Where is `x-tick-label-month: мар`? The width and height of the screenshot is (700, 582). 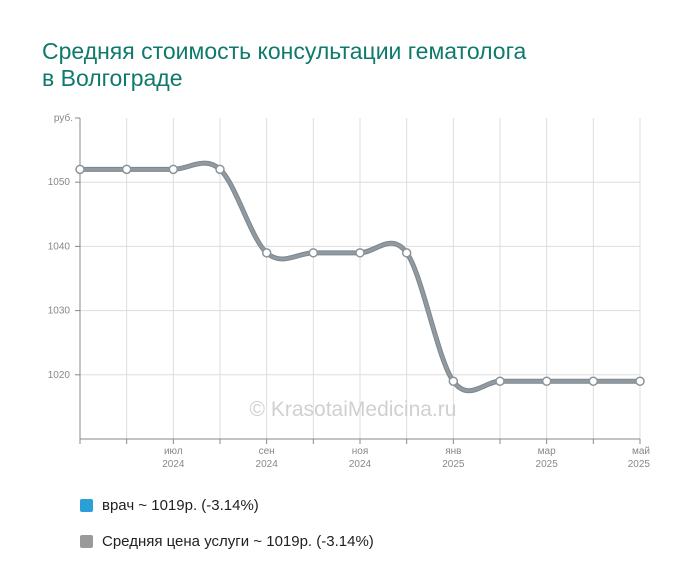
x-tick-label-month: мар is located at coordinates (547, 451).